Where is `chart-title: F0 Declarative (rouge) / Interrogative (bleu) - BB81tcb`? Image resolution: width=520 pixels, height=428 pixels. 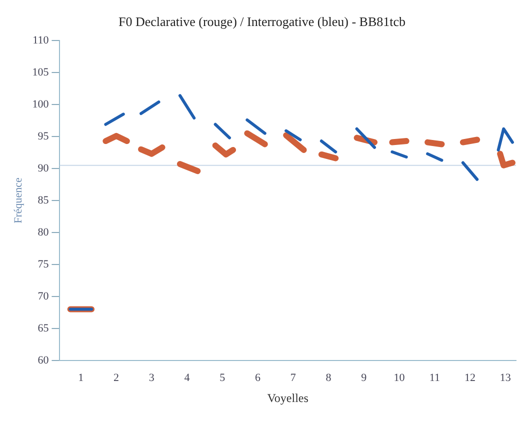
chart-title: F0 Declarative (rouge) / Interrogative (bleu) - BB81tcb is located at coordinates (262, 22).